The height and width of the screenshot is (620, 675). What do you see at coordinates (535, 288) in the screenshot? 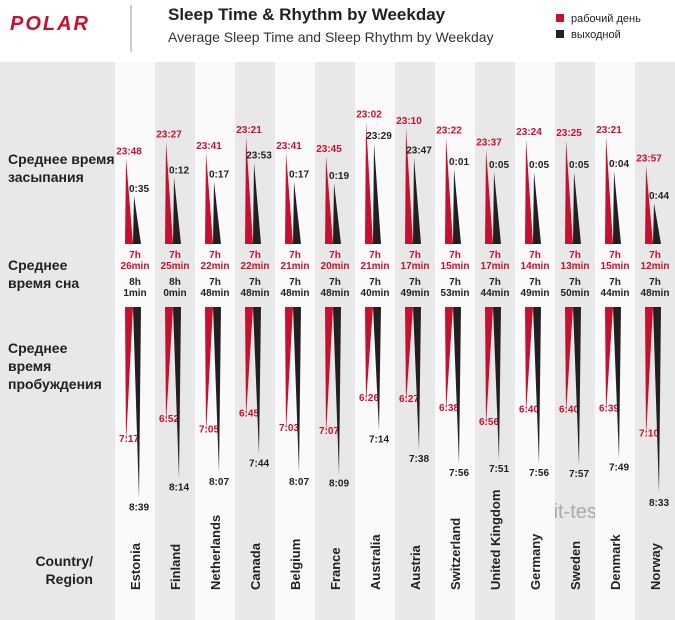
I see `sleep-label: 7h 49min` at bounding box center [535, 288].